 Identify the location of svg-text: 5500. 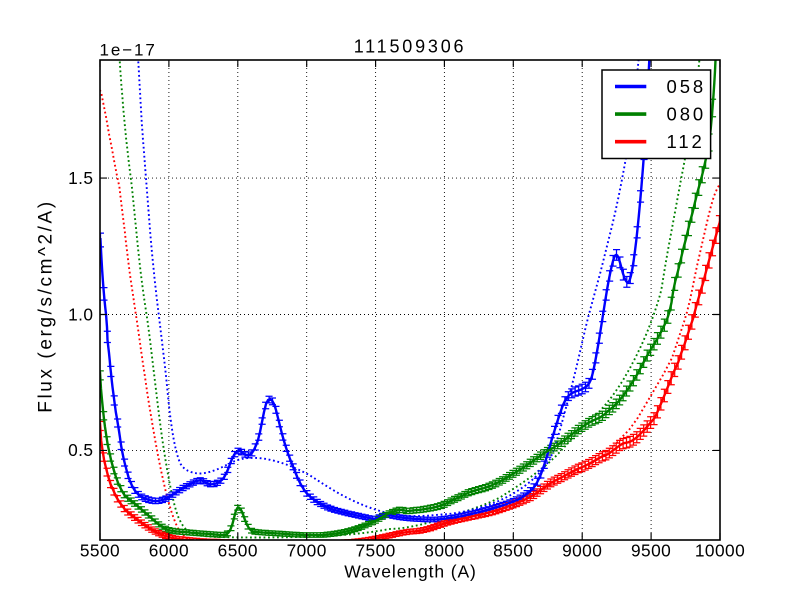
(100, 551).